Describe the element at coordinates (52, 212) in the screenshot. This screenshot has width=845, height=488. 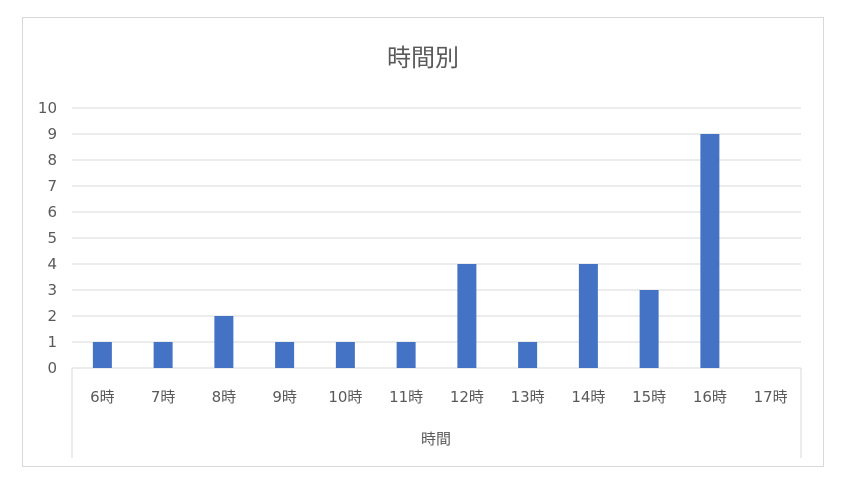
I see `y-tick-label: 6` at that location.